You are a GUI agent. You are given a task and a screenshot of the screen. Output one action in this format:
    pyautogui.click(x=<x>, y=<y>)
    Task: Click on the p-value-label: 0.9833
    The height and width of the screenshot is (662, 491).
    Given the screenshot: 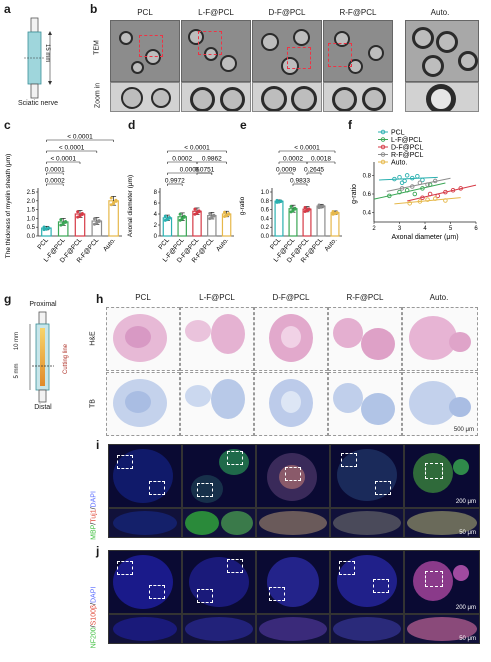 What is the action you would take?
    pyautogui.click(x=300, y=181)
    